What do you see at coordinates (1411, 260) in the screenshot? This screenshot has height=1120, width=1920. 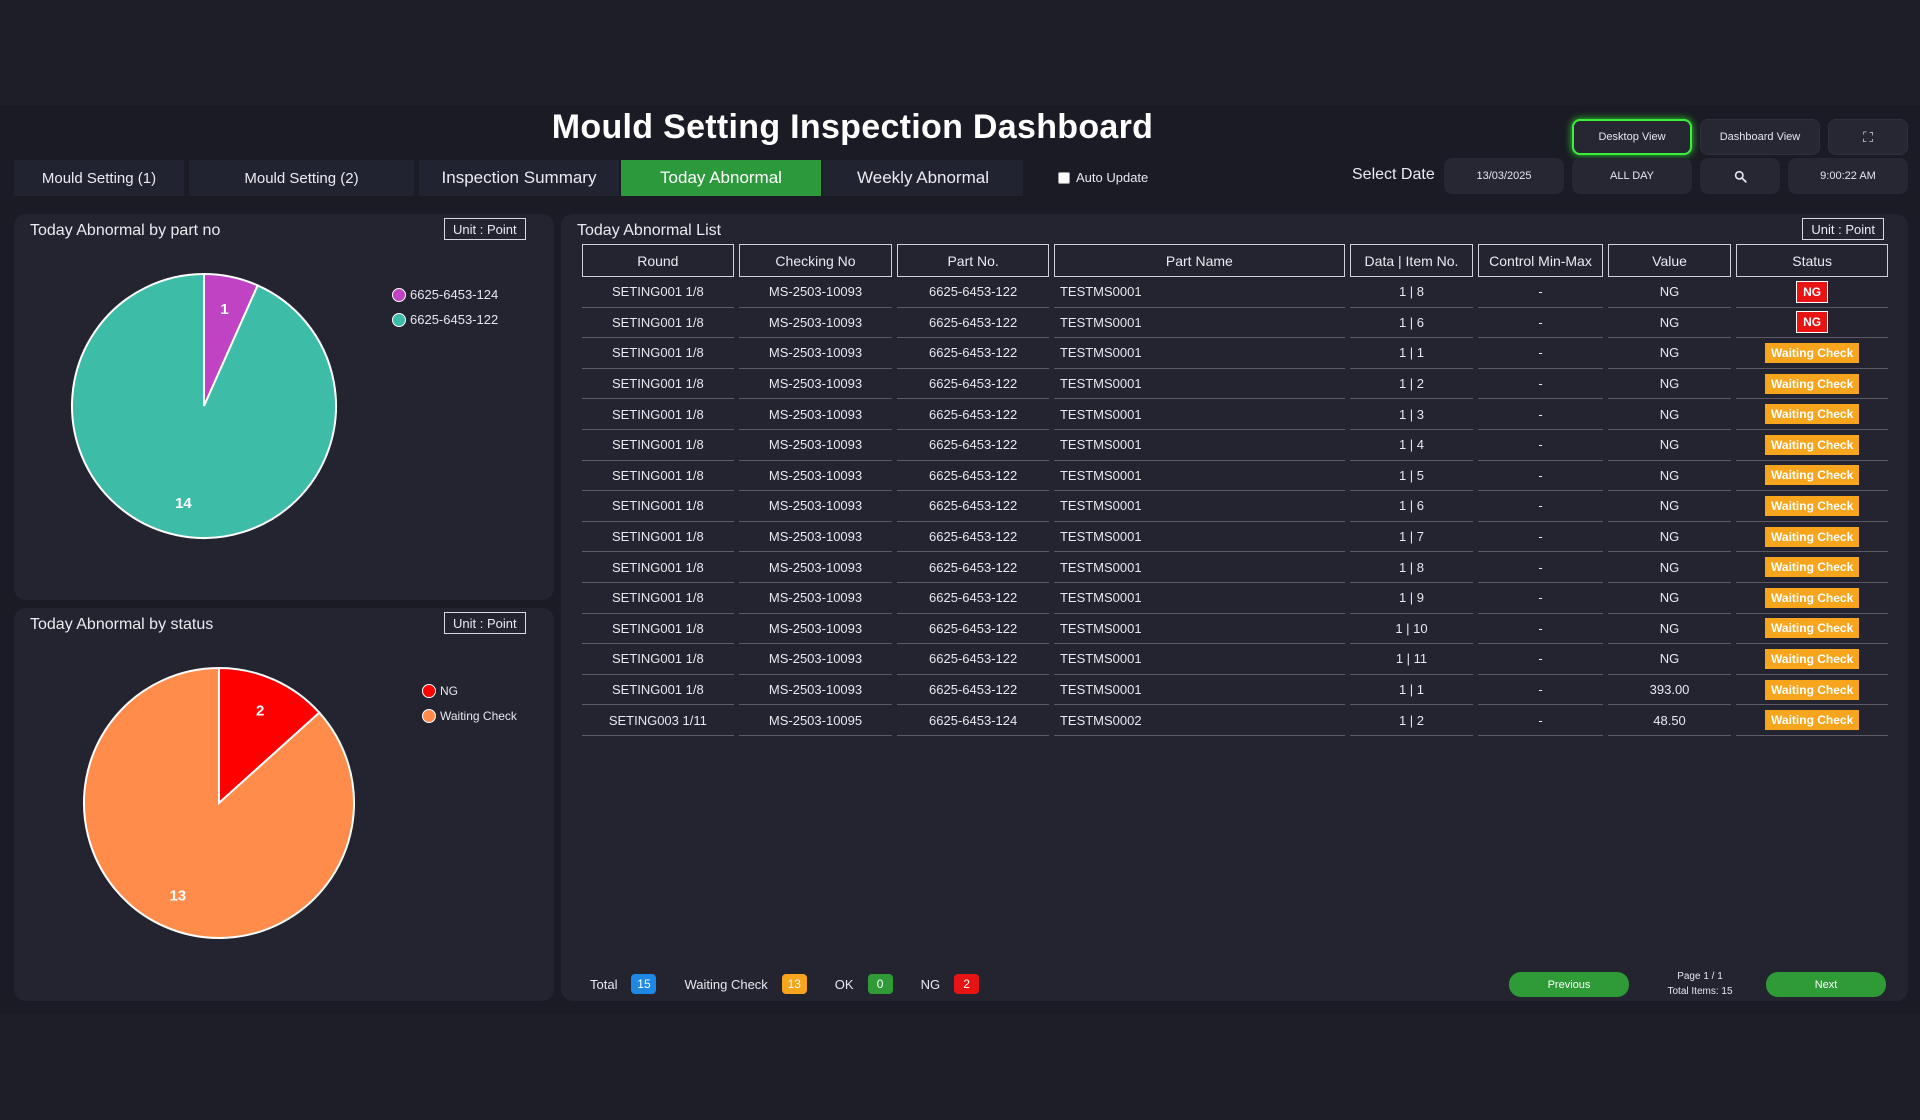 I see `col-data-item-no: Data | Item No.` at bounding box center [1411, 260].